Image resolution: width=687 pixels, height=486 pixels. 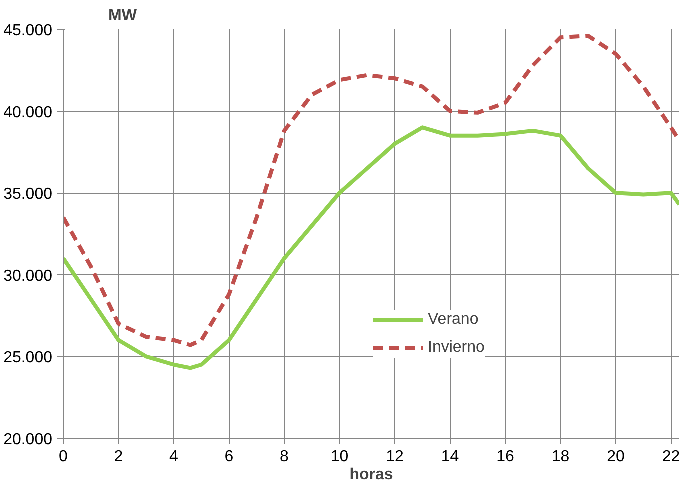 I want to click on x-tick-label: 14, so click(x=450, y=457).